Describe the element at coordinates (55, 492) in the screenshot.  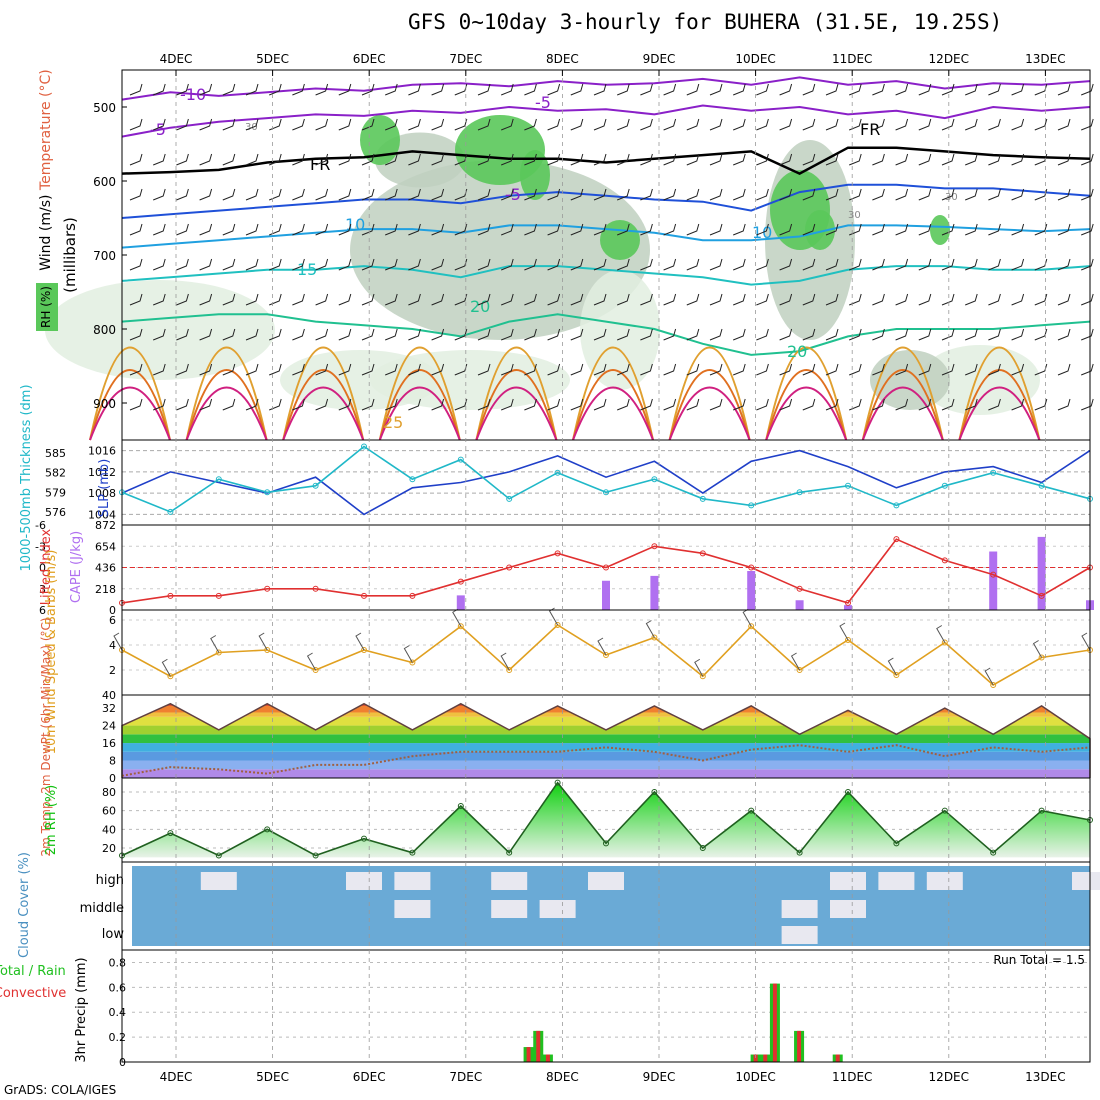
I see `thickness-tick: 579` at that location.